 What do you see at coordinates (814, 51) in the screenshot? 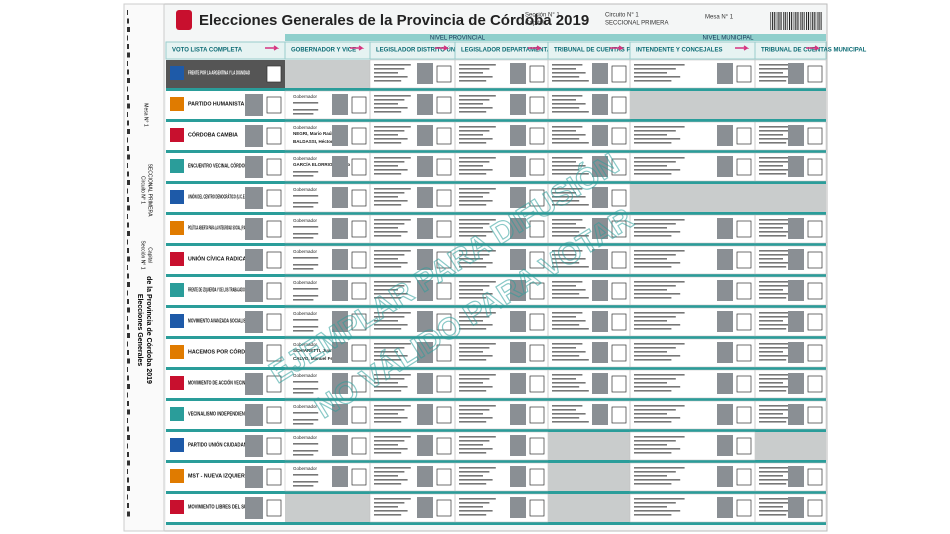
I see `column-title: TRIBUNAL DE CUENTAS MUNICIPAL` at bounding box center [814, 51].